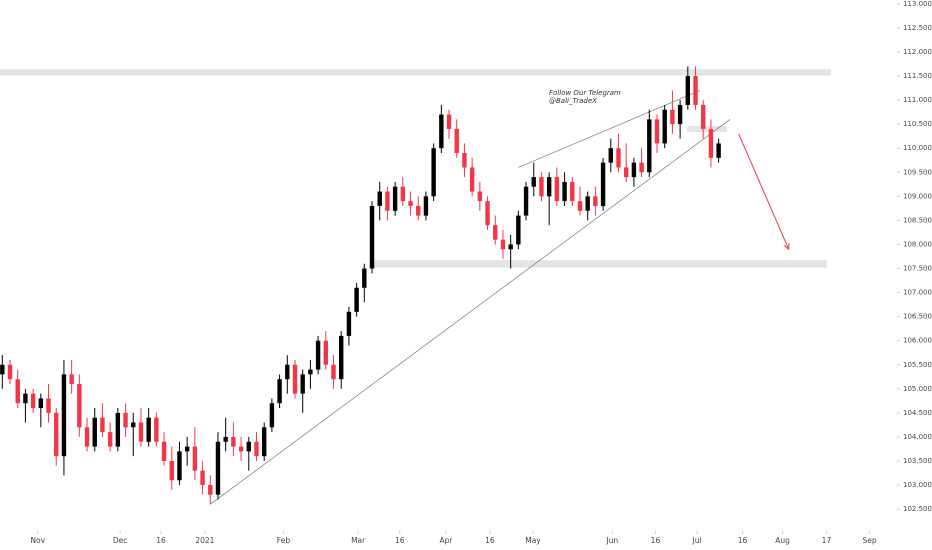  Describe the element at coordinates (917, 269) in the screenshot. I see `y-tick-label: 107.500` at that location.